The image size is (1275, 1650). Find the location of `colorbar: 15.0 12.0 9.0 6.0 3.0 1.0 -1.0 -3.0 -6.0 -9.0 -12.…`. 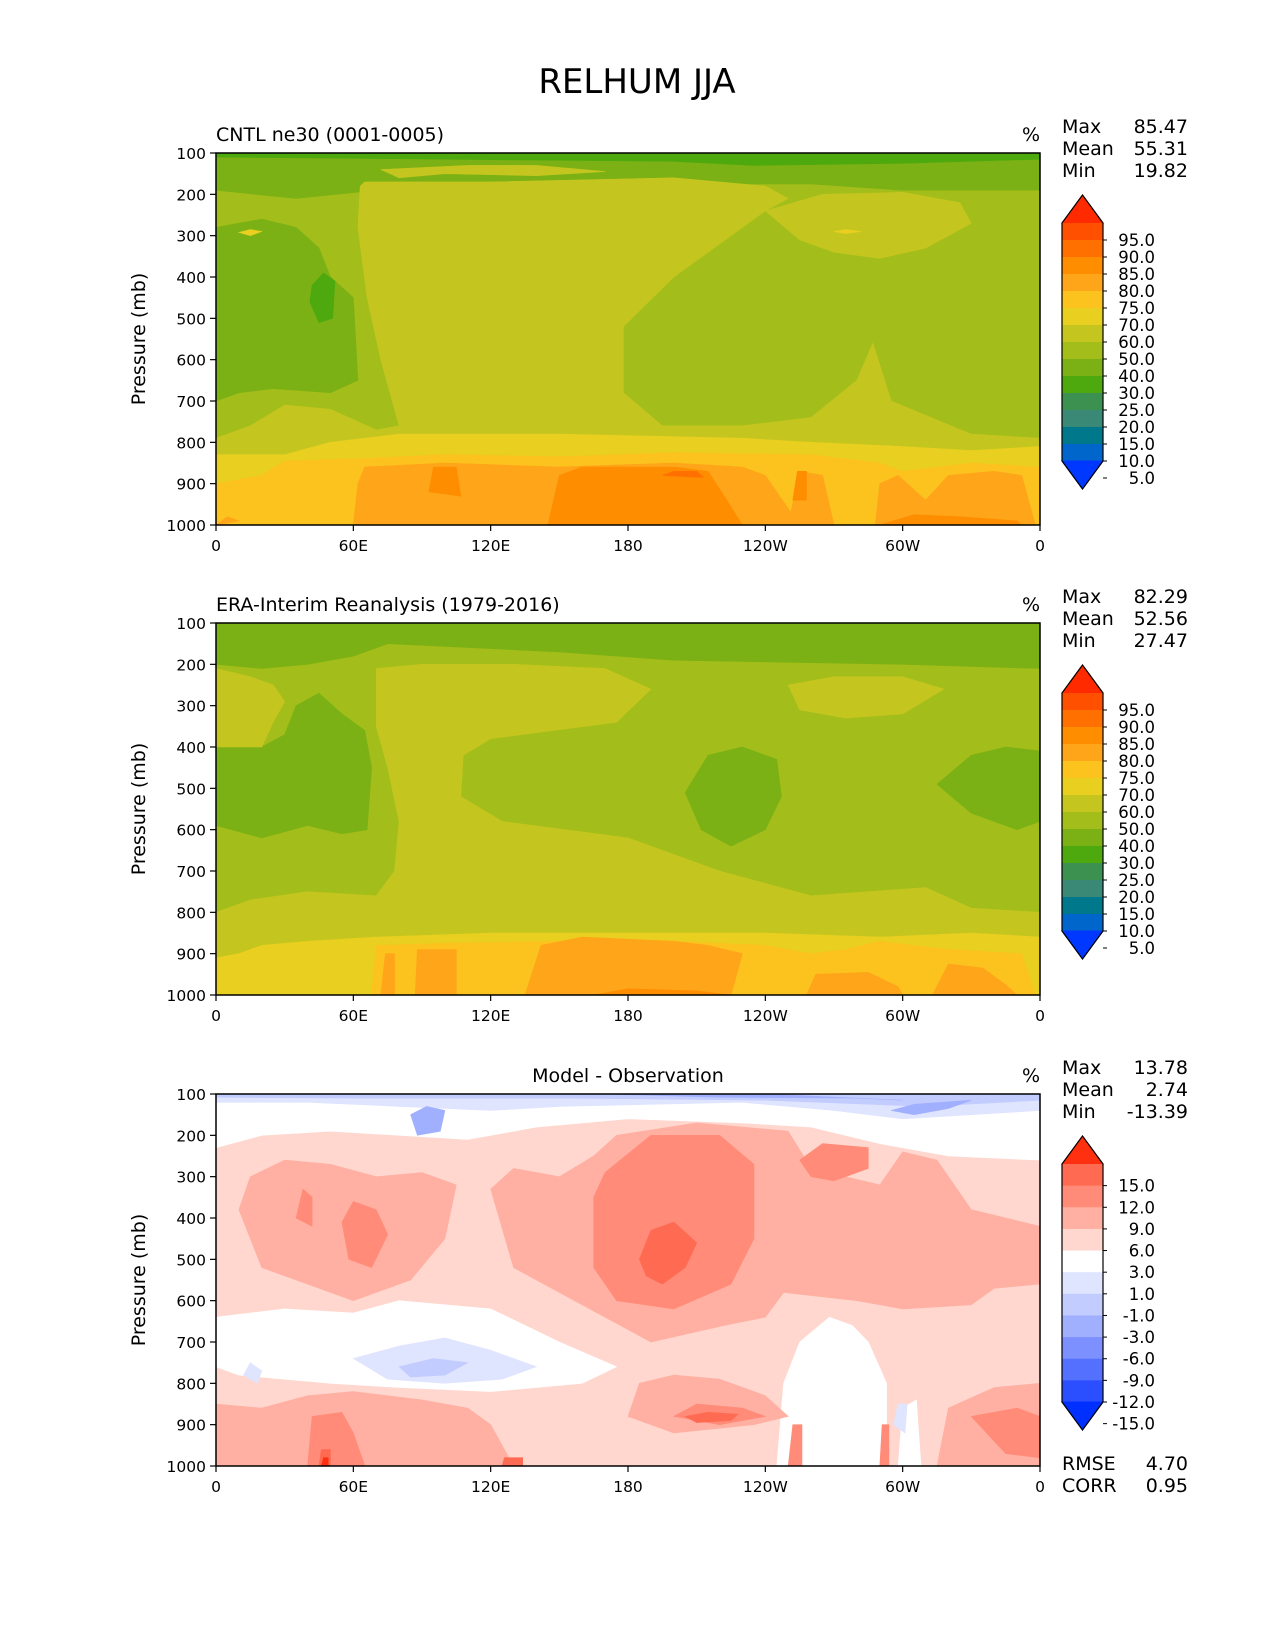

colorbar: 15.0 12.0 9.0 6.0 3.0 1.0 -1.0 -3.0 -6.0 -9.0 -12.… is located at coordinates (1108, 1284).